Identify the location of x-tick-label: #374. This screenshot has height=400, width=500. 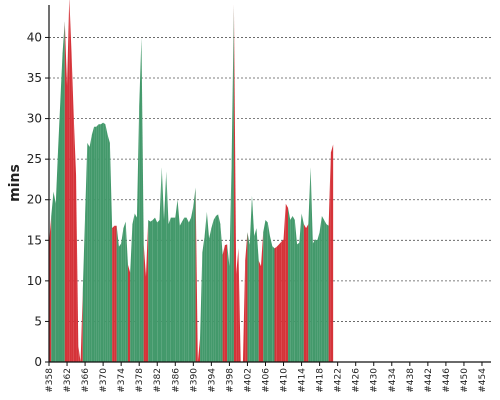
(122, 380).